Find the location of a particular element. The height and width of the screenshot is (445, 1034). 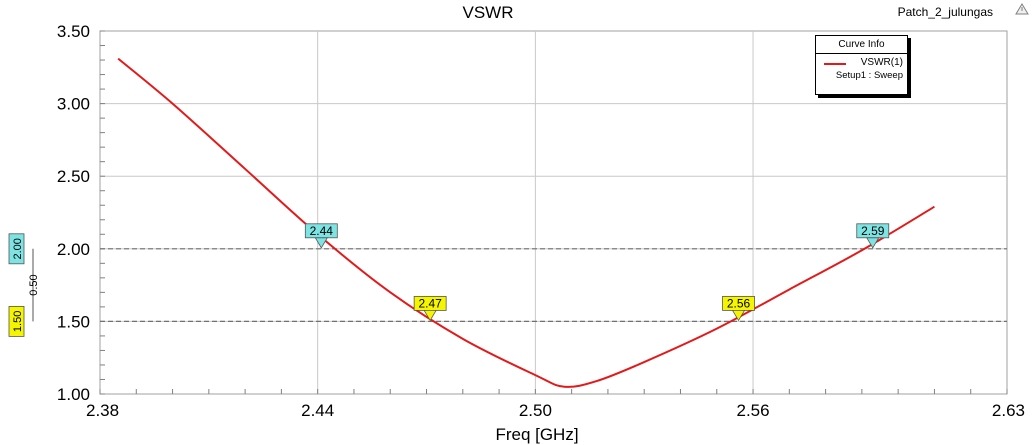

legend-series-setup: Setup1 : Sweep is located at coordinates (869, 75).